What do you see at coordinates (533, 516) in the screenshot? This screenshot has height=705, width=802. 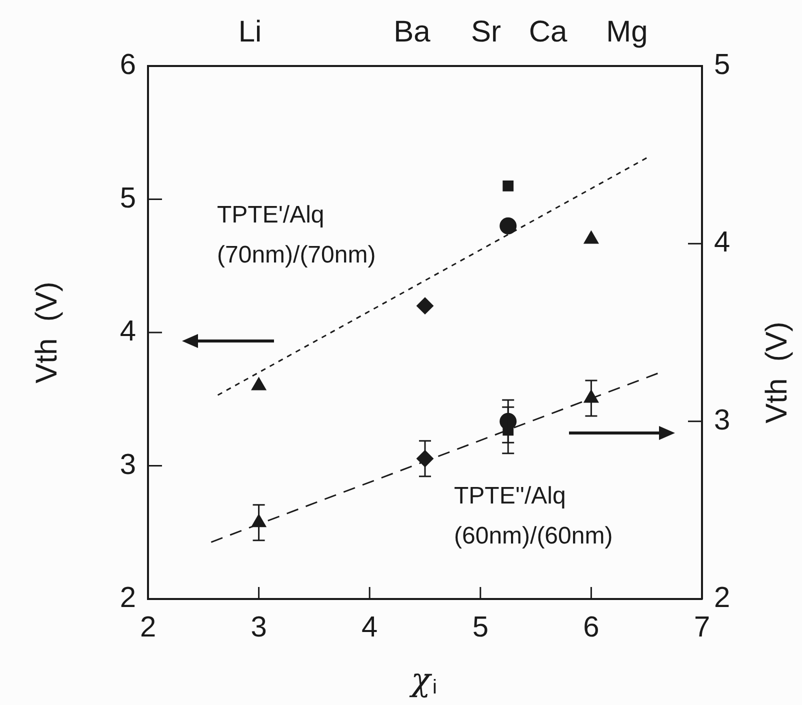 I see `annotation: TPTE''/Alq (60nm)/(60nm)` at bounding box center [533, 516].